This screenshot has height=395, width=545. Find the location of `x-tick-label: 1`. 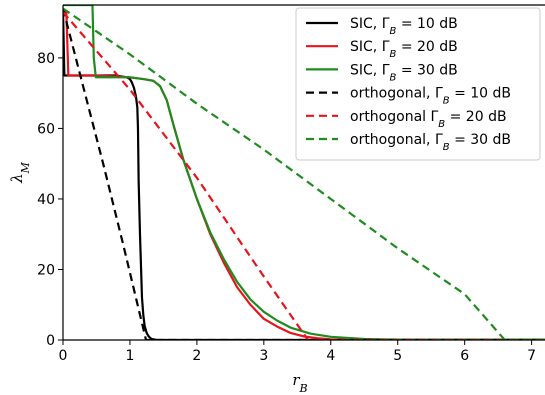

x-tick-label: 1 is located at coordinates (129, 356).